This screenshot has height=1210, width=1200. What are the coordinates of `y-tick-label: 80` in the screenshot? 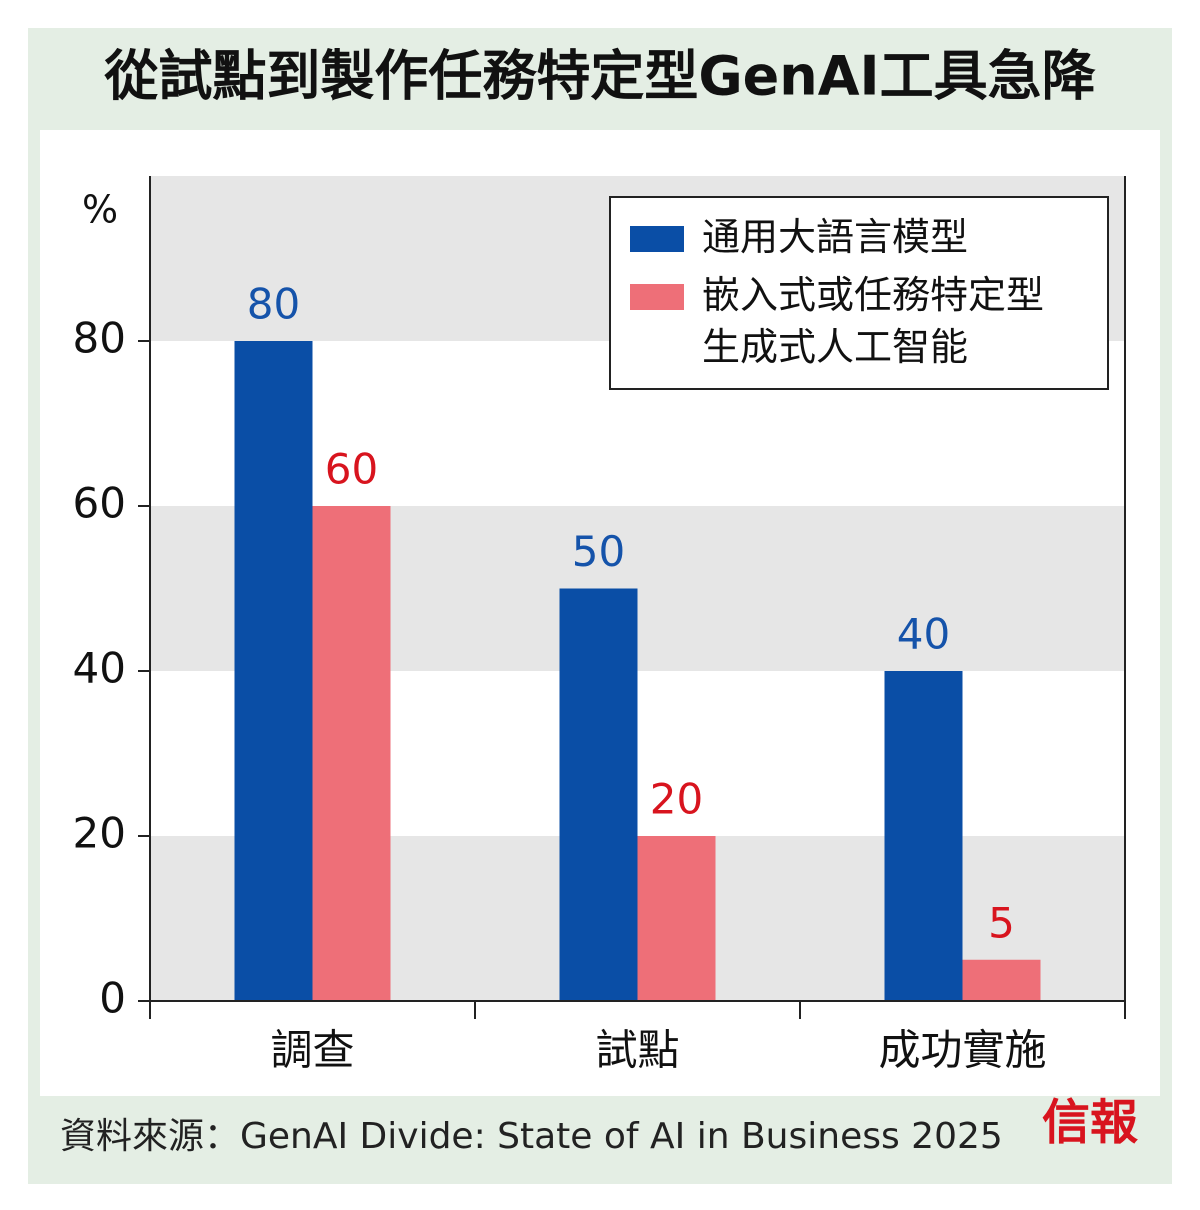 It's located at (99, 338).